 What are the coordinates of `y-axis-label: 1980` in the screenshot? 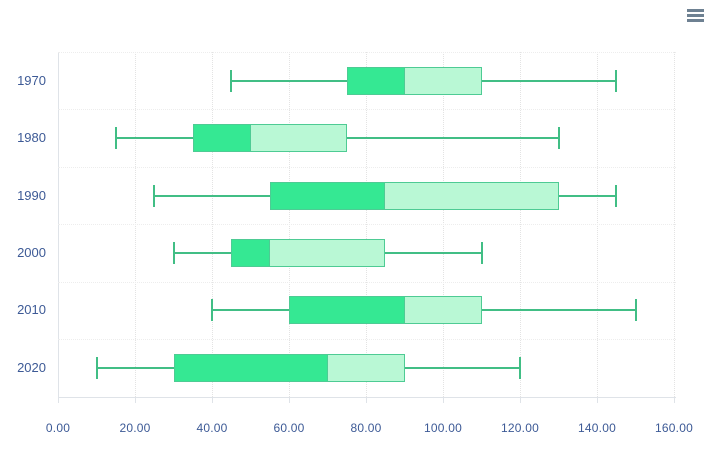 It's located at (31, 138).